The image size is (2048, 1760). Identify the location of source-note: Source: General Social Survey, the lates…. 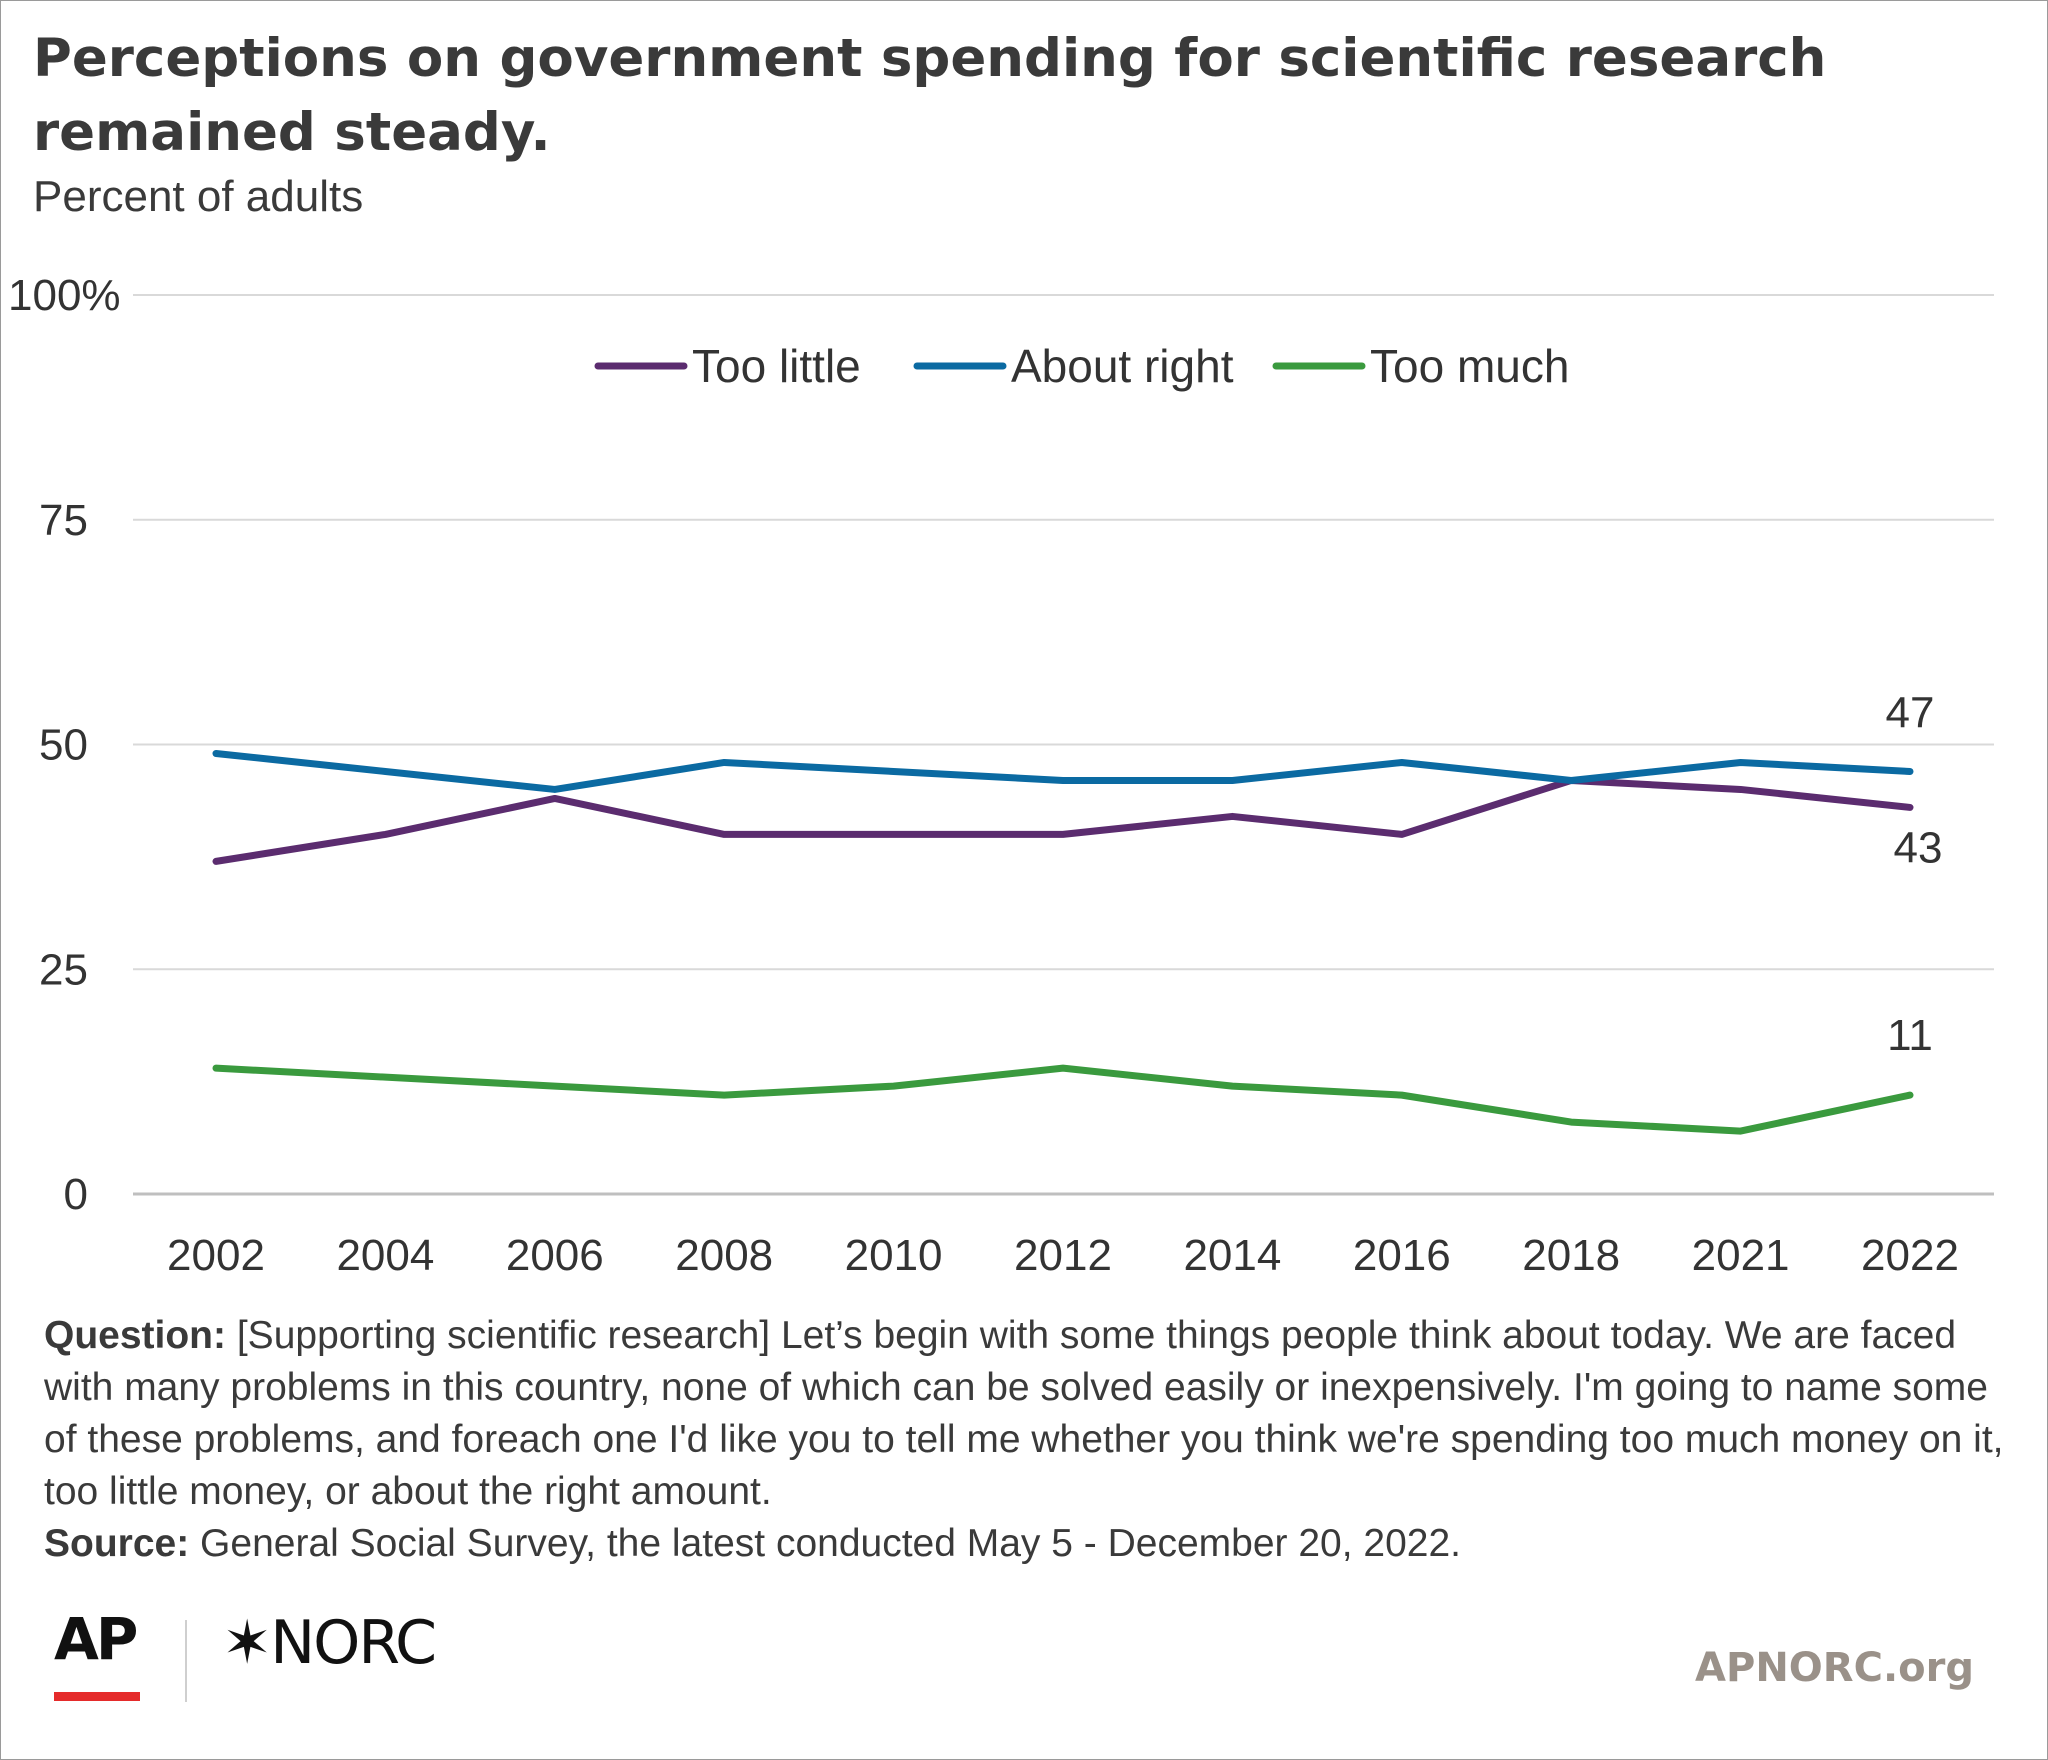
(1024, 1544).